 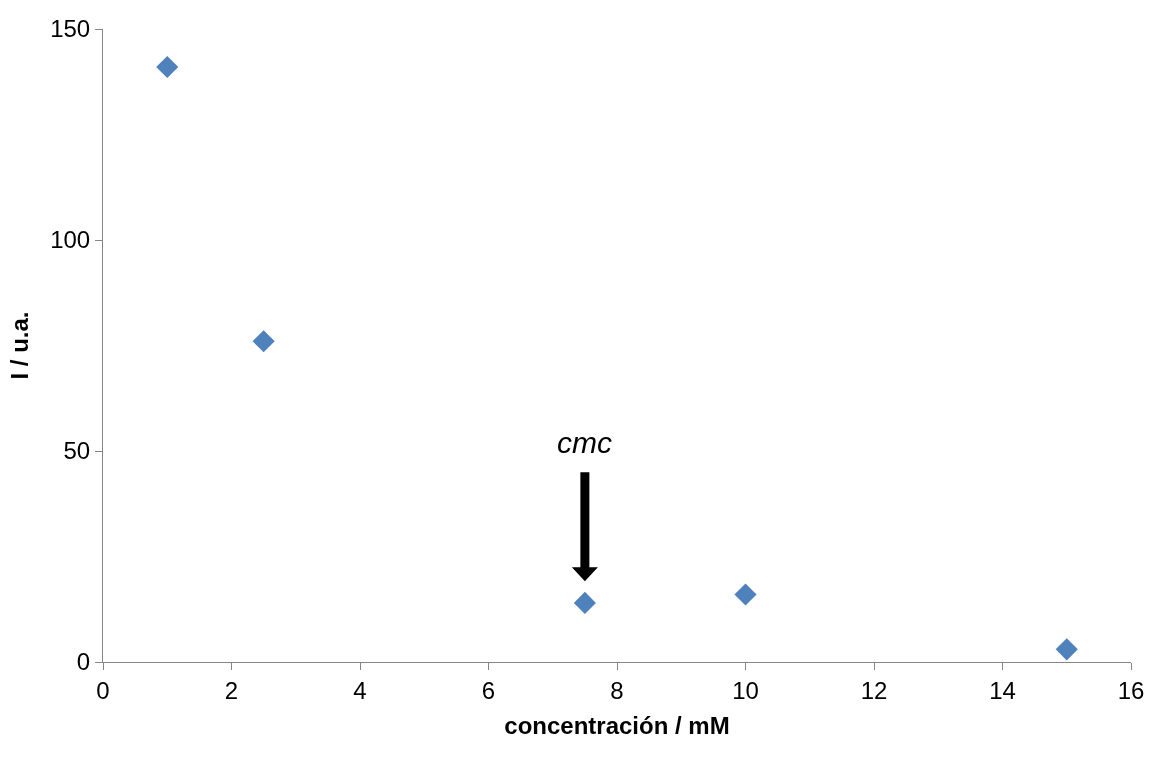 What do you see at coordinates (617, 690) in the screenshot?
I see `x-tick-label: 8` at bounding box center [617, 690].